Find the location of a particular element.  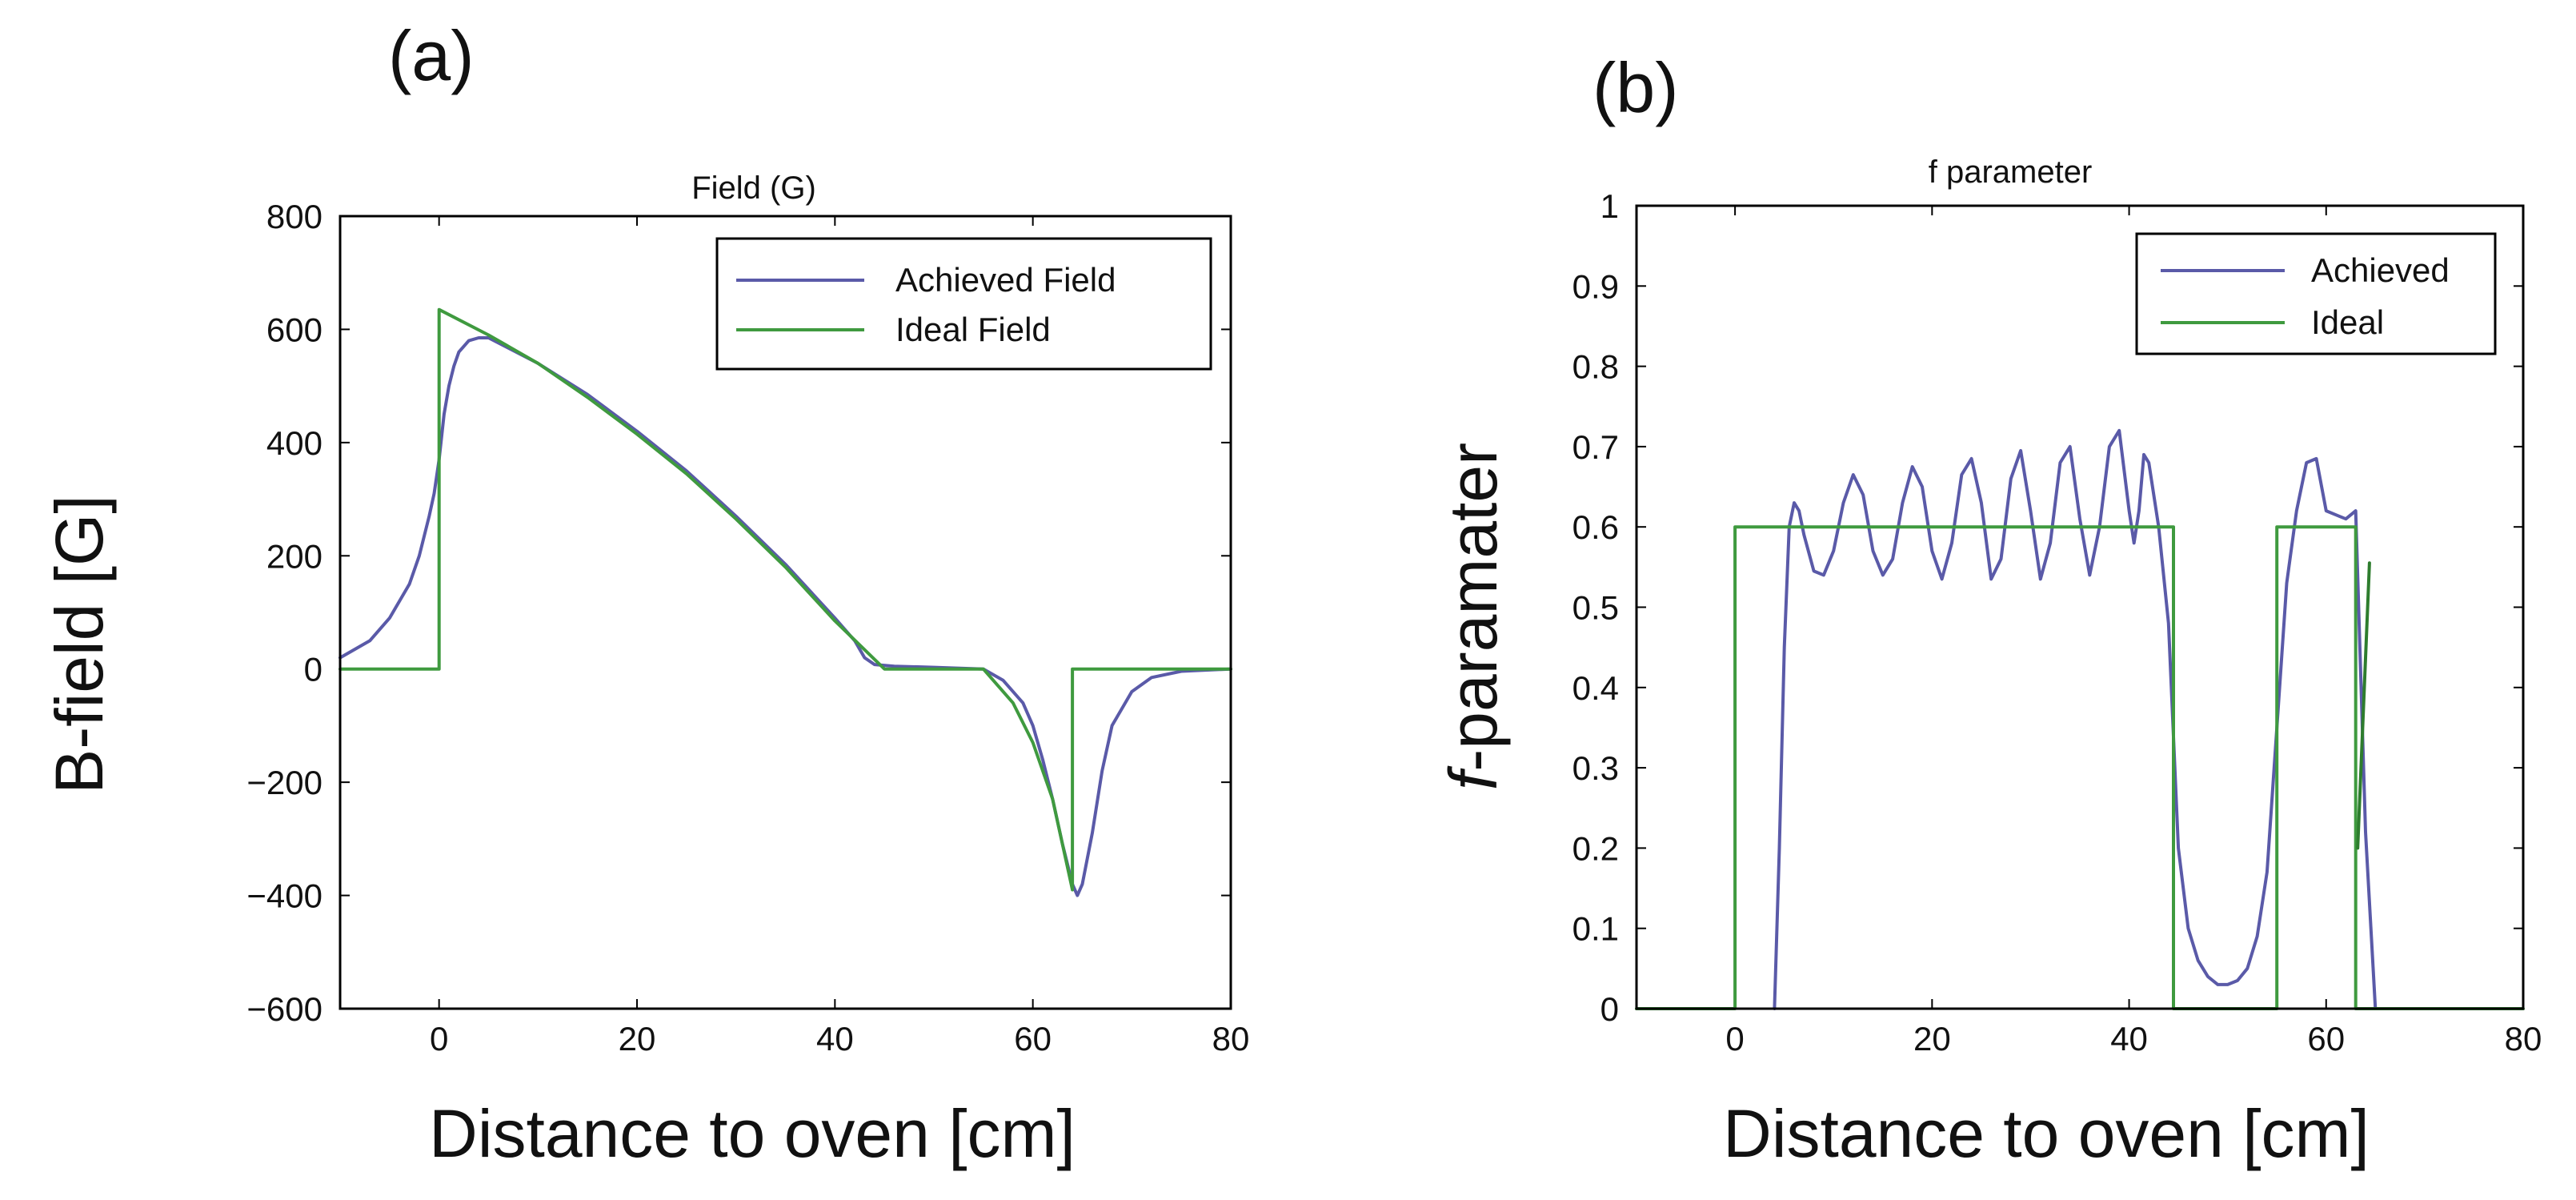

y-tick-label-b: 0.4 is located at coordinates (1595, 688).